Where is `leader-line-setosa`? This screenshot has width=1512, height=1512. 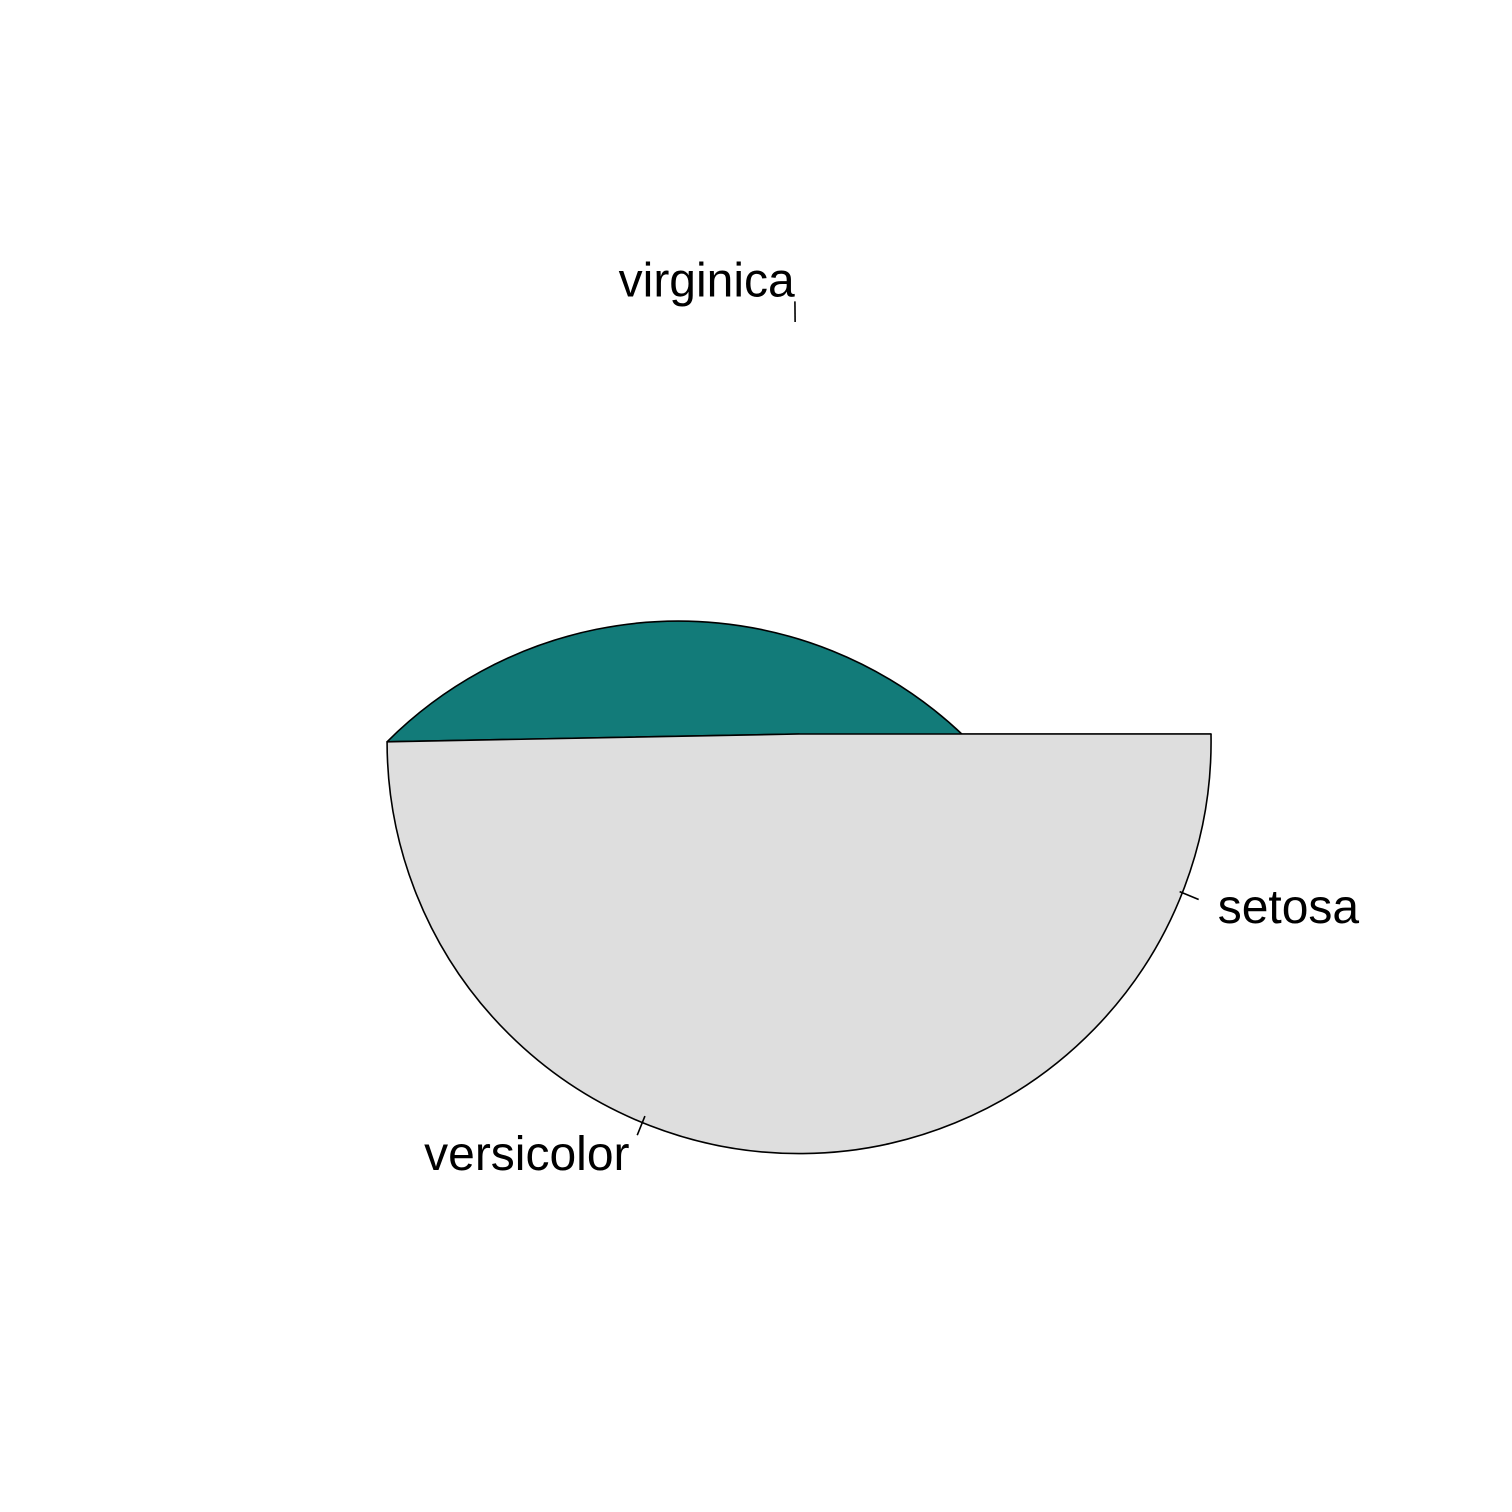
leader-line-setosa is located at coordinates (1189, 895).